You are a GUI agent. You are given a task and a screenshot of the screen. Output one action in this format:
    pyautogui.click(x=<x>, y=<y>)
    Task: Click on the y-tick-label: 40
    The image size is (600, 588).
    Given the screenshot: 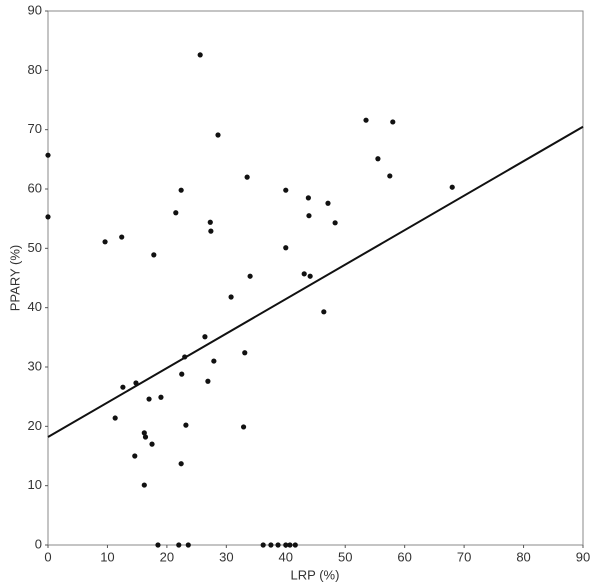 What is the action you would take?
    pyautogui.click(x=35, y=306)
    